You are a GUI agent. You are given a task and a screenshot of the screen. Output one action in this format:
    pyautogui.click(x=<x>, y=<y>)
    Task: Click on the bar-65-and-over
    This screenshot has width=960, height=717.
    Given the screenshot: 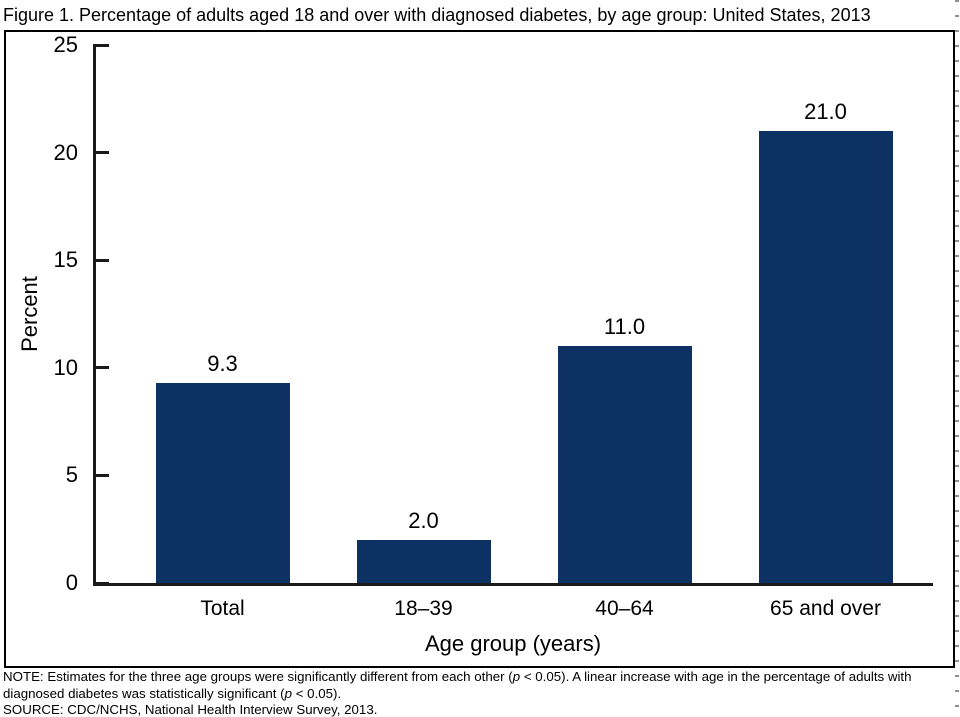 What is the action you would take?
    pyautogui.click(x=825, y=357)
    